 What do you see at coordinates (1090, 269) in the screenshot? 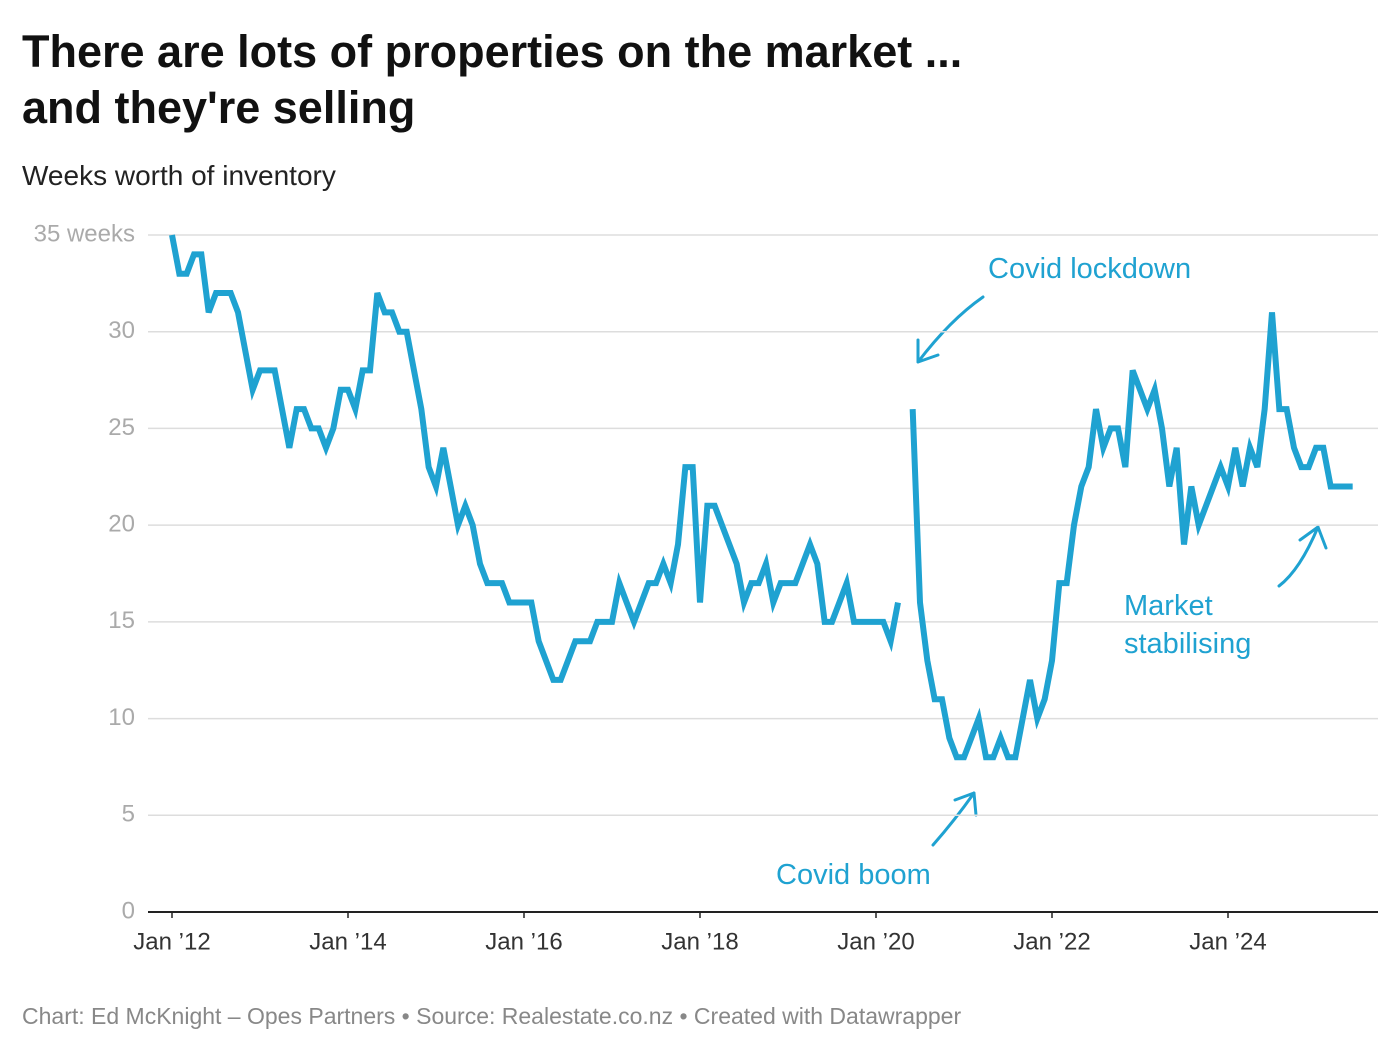
I see `annotation: Covid lockdown` at bounding box center [1090, 269].